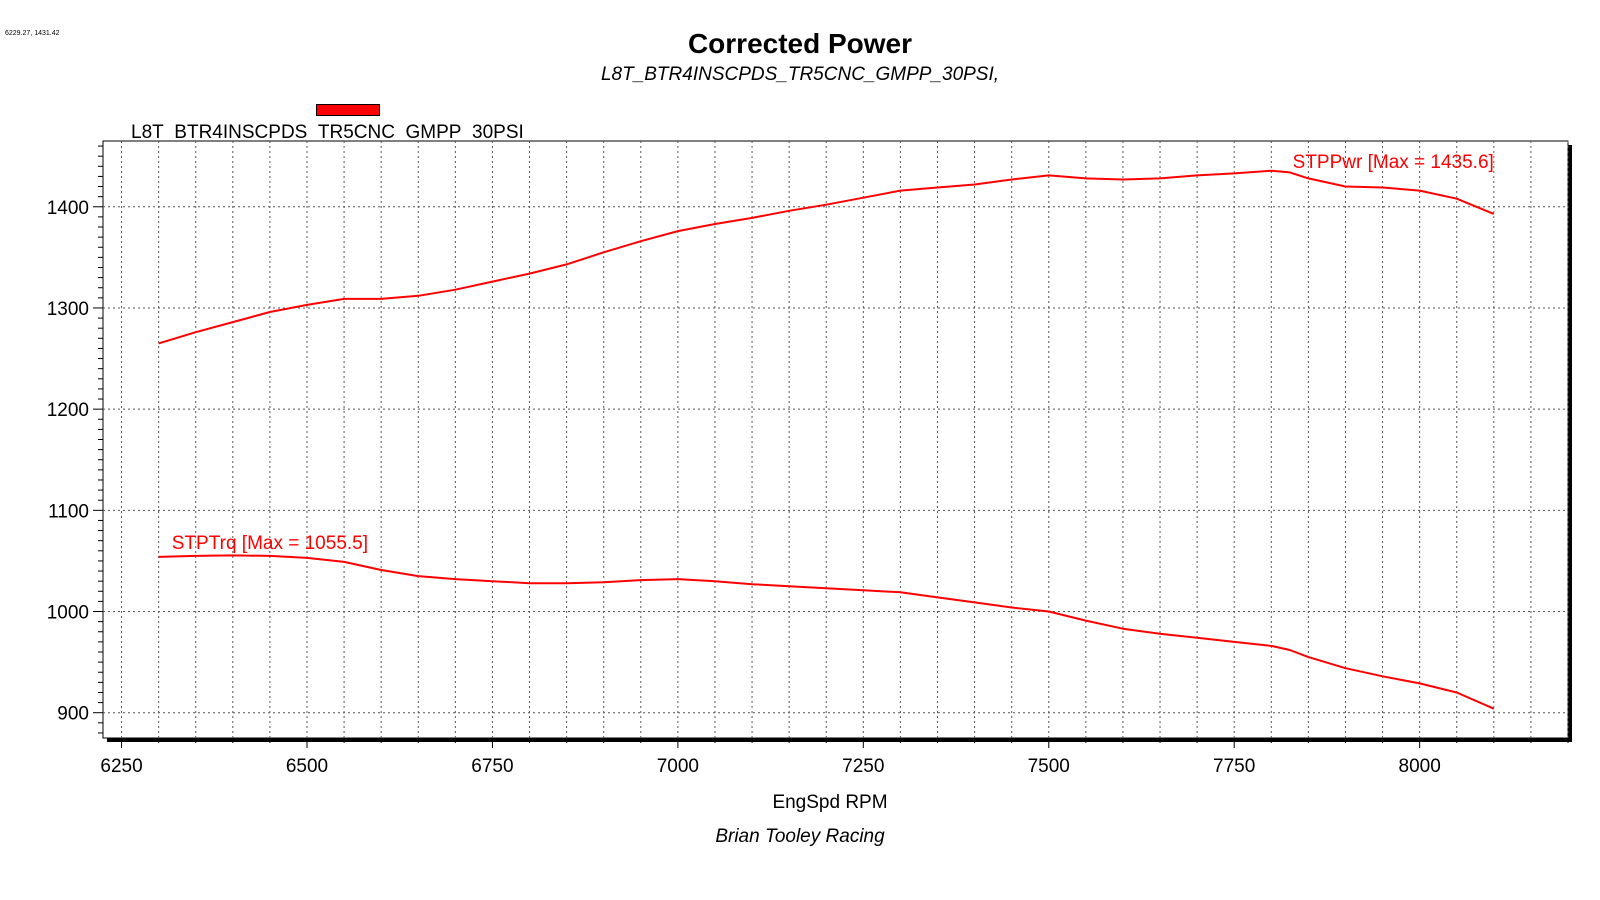 Image resolution: width=1600 pixels, height=900 pixels. I want to click on x-tick-label: 6500, so click(307, 766).